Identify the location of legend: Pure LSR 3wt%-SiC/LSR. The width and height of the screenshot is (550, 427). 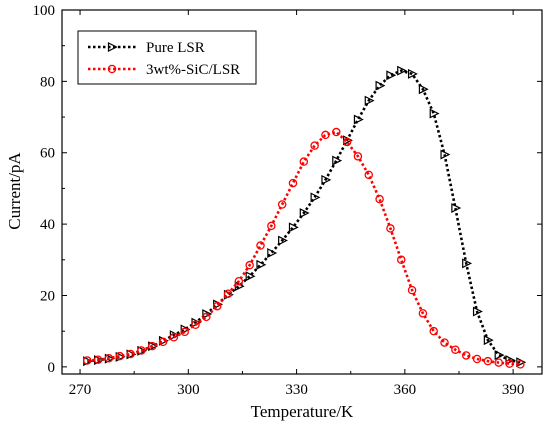
(167, 57).